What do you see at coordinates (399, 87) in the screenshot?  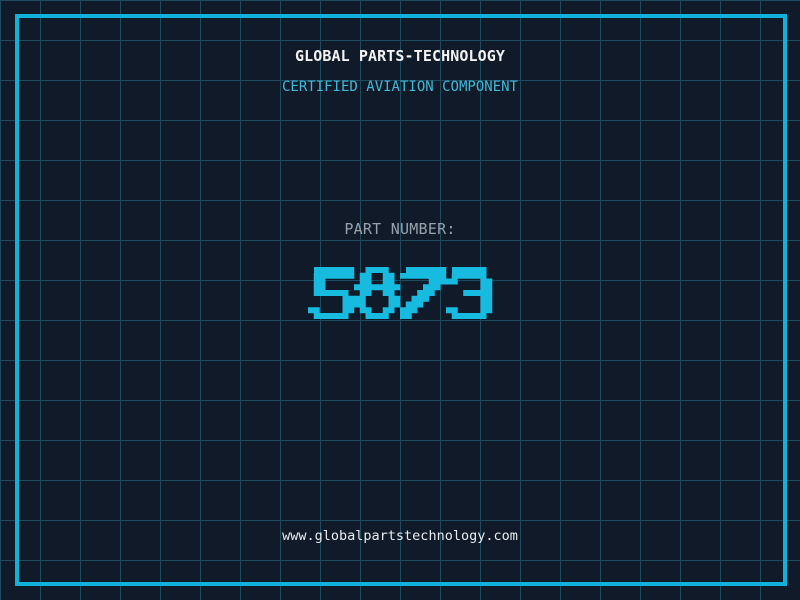 I see `certification-subtitle: CERTIFIED AVIATION COMPONENT` at bounding box center [399, 87].